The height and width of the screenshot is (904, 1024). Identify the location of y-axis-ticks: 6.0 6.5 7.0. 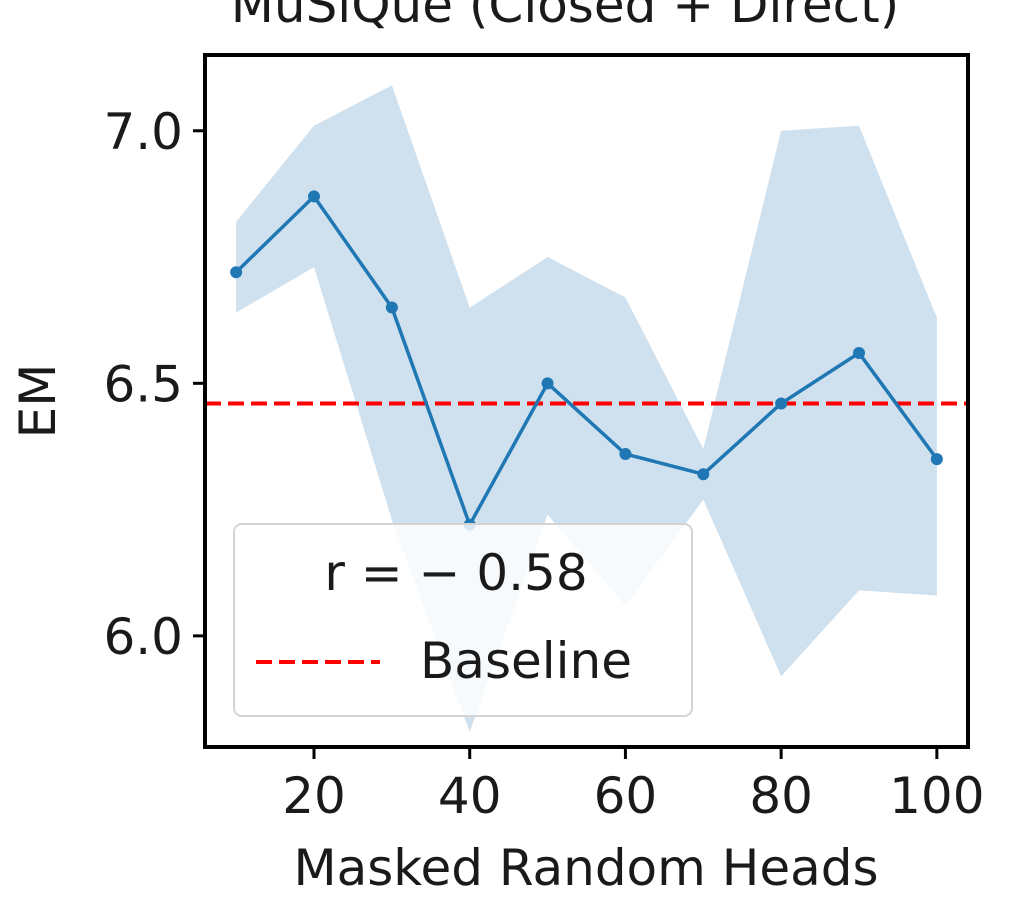
(154, 384).